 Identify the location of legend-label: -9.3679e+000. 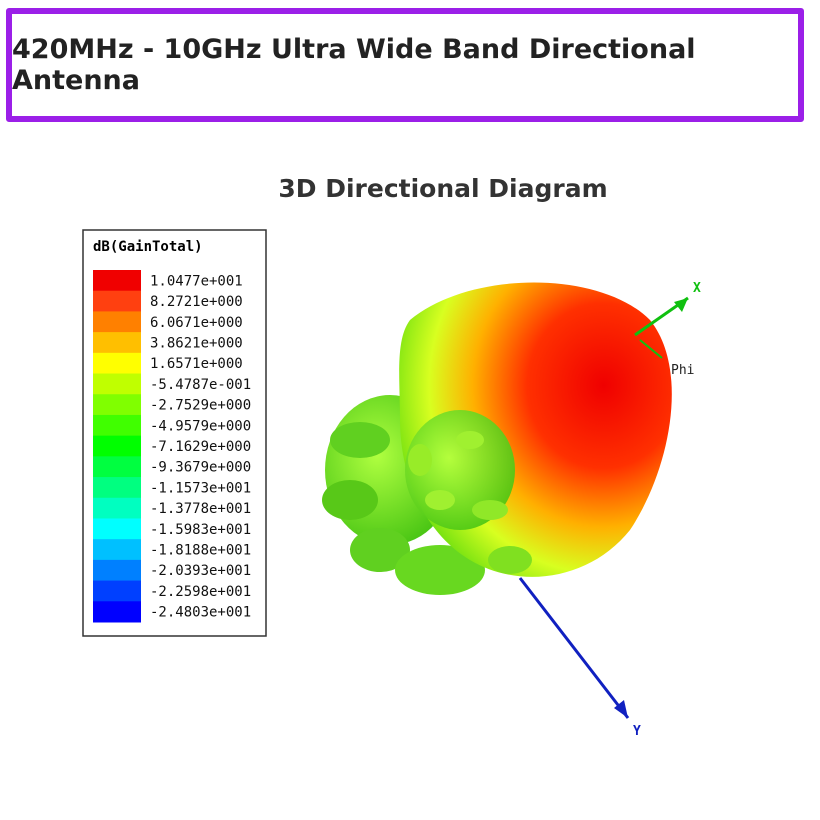
(200, 468).